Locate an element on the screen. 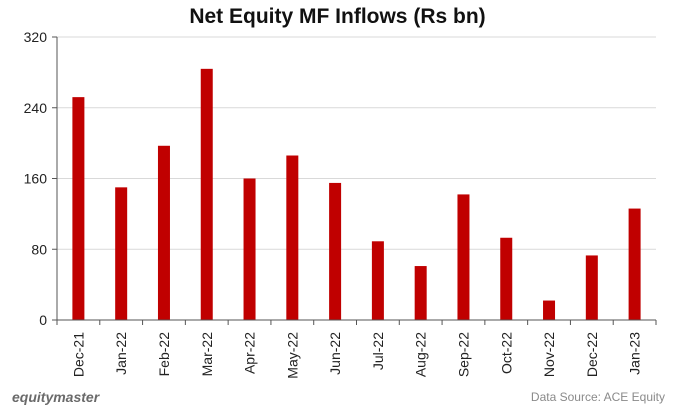  brand-logo: equitymaster is located at coordinates (56, 397).